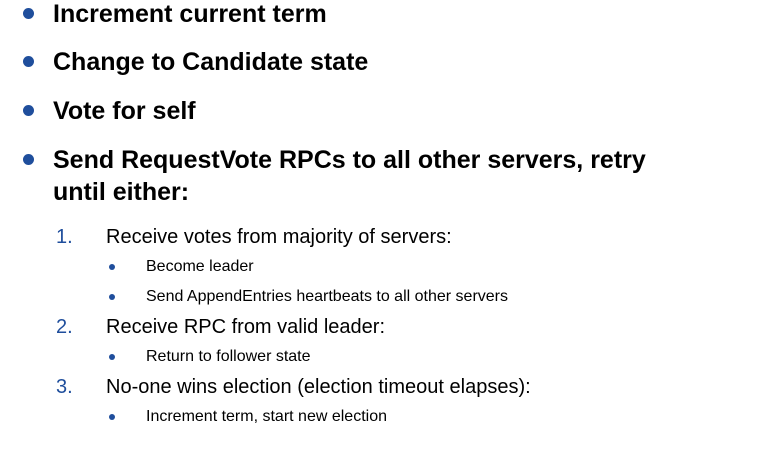  I want to click on step-text: Receive votes from majority of servers:, so click(279, 237).